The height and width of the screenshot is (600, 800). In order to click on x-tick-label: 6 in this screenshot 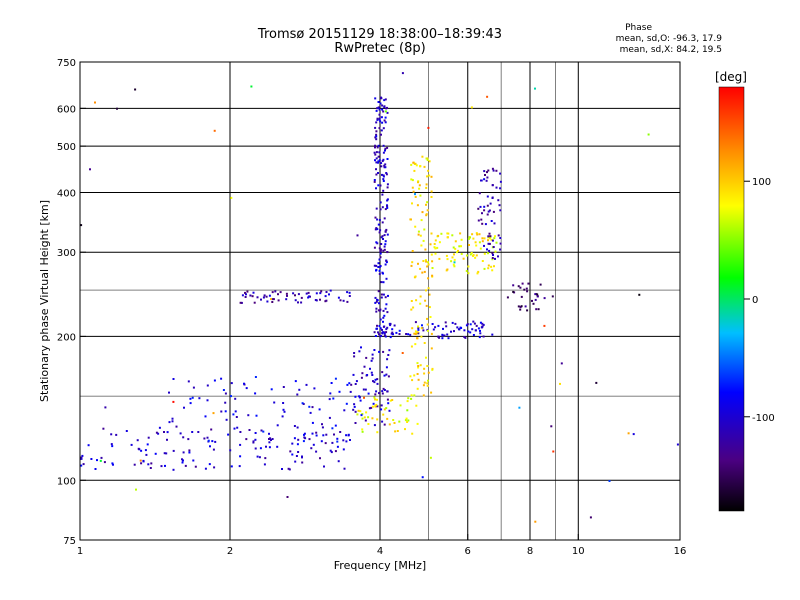, I will do `click(468, 551)`.